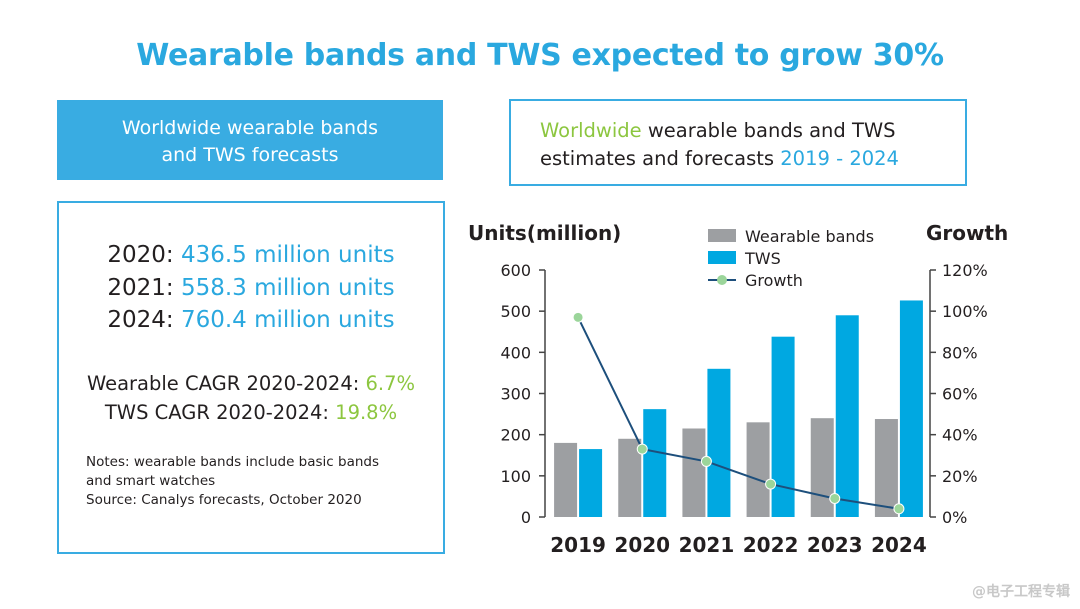 The height and width of the screenshot is (609, 1080). What do you see at coordinates (287, 255) in the screenshot?
I see `stat-value: 436.5 million units` at bounding box center [287, 255].